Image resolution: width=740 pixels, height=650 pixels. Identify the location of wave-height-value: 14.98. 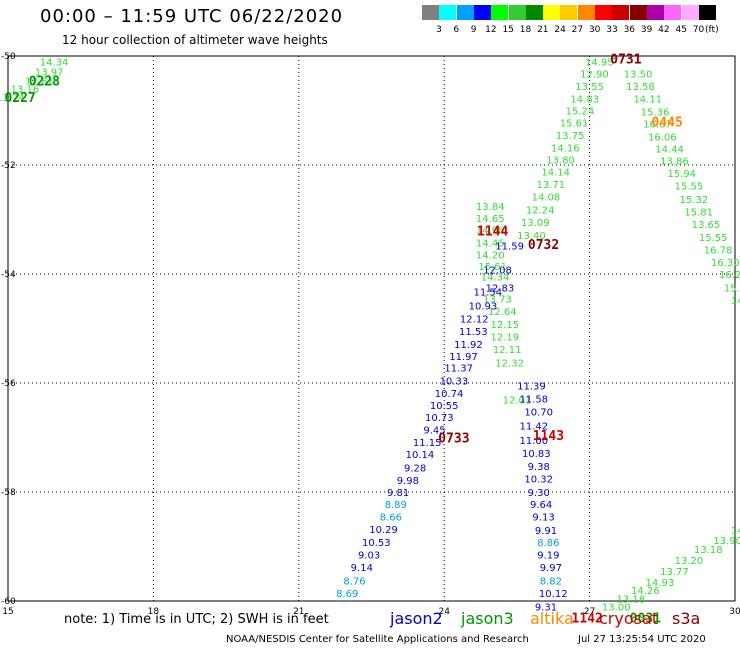
(490, 230).